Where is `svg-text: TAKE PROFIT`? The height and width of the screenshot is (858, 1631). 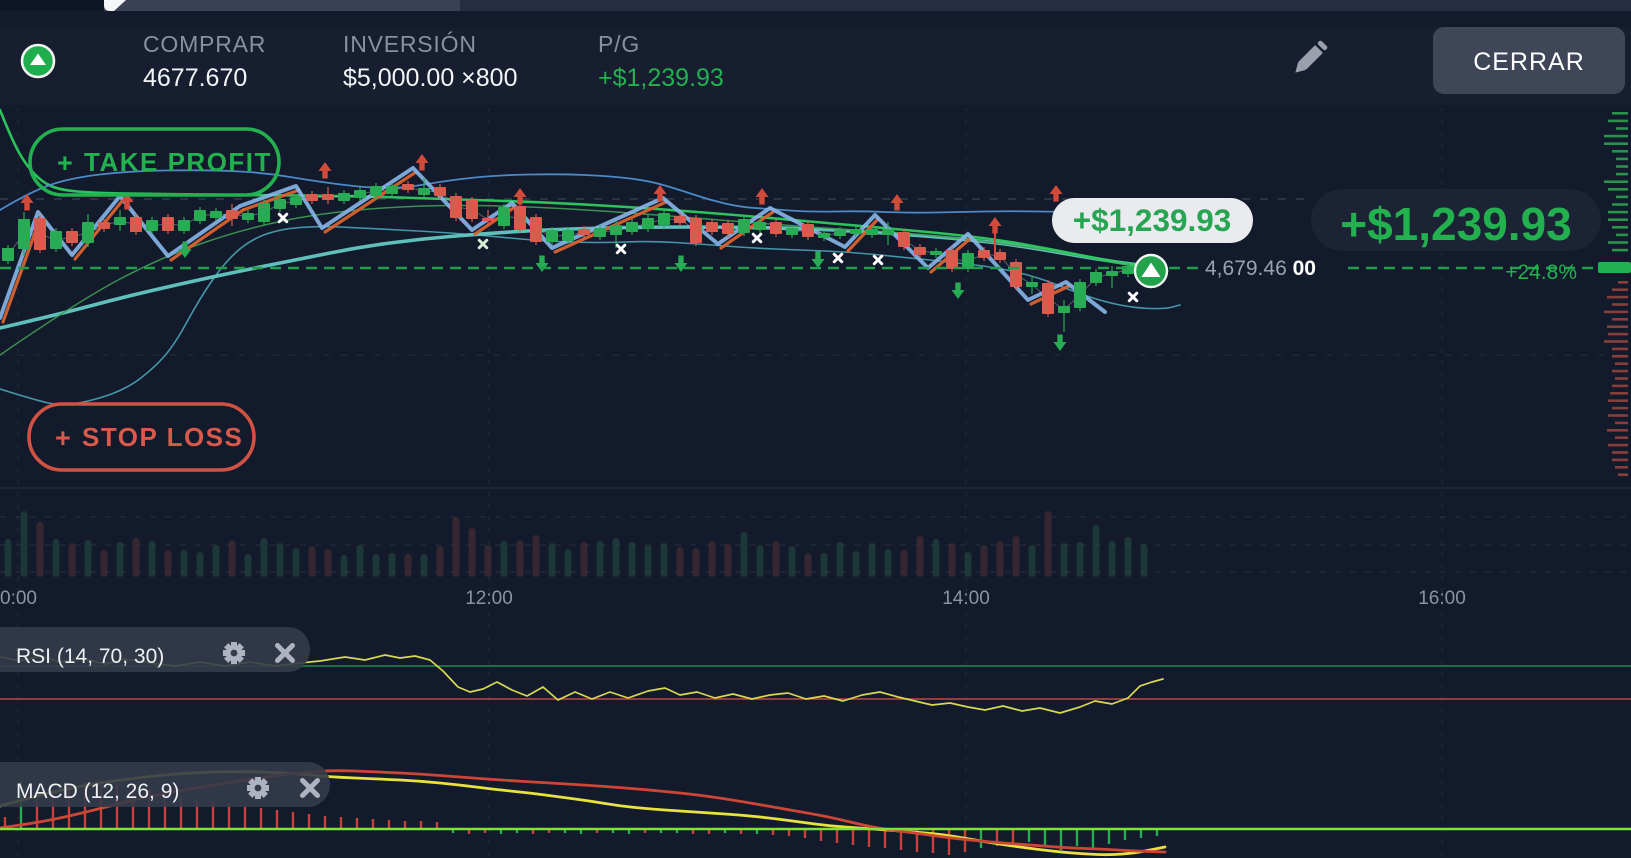 svg-text: TAKE PROFIT is located at coordinates (178, 162).